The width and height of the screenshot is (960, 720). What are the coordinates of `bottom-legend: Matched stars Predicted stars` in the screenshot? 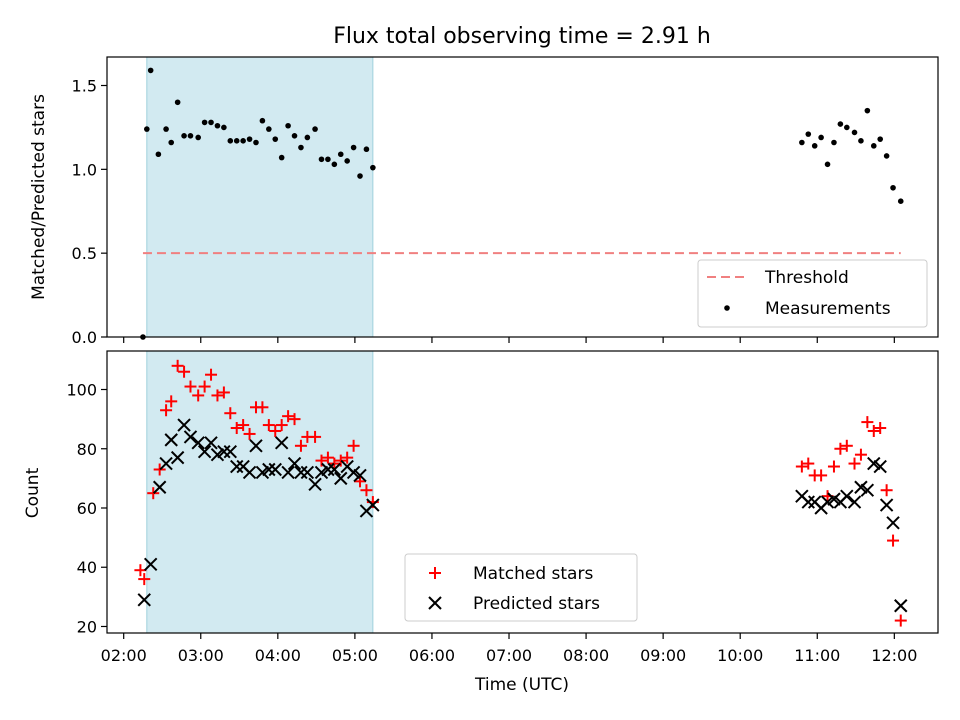 It's located at (521, 587).